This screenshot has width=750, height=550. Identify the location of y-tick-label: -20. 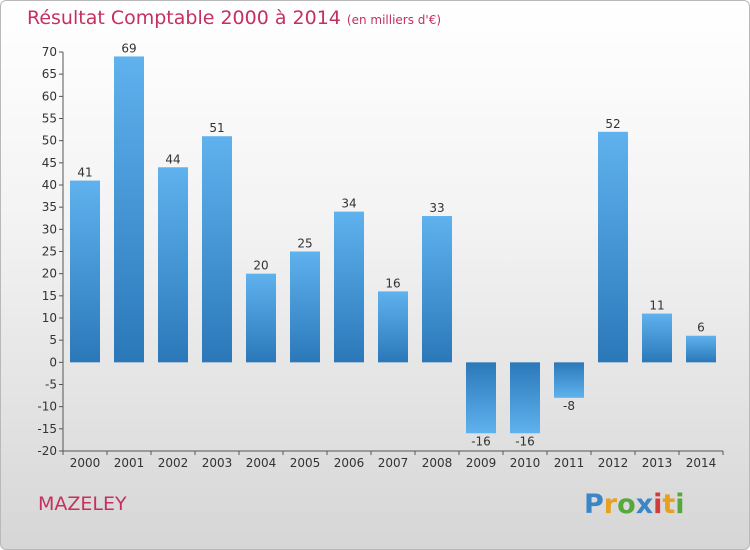
(47, 451).